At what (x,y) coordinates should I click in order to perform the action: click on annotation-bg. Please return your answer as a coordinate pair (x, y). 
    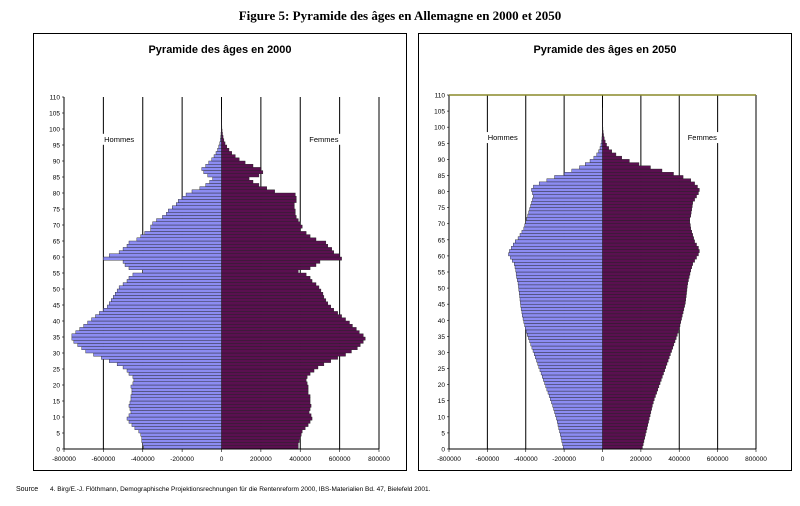
    Looking at the image, I should click on (702, 138).